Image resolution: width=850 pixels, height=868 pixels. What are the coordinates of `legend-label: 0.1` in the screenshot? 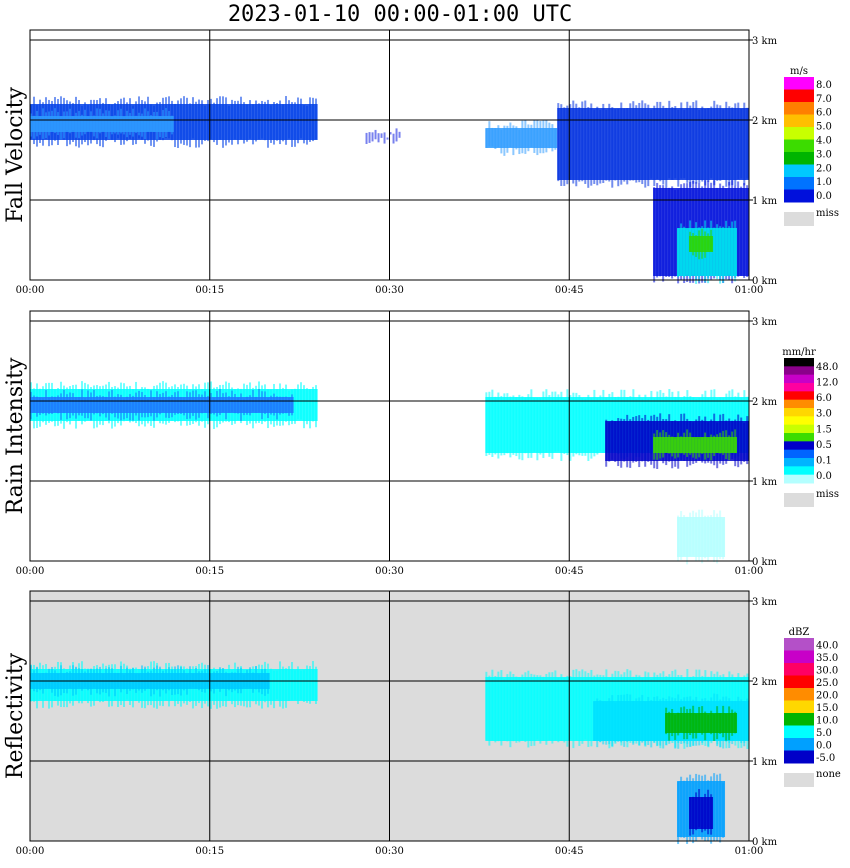 It's located at (824, 461).